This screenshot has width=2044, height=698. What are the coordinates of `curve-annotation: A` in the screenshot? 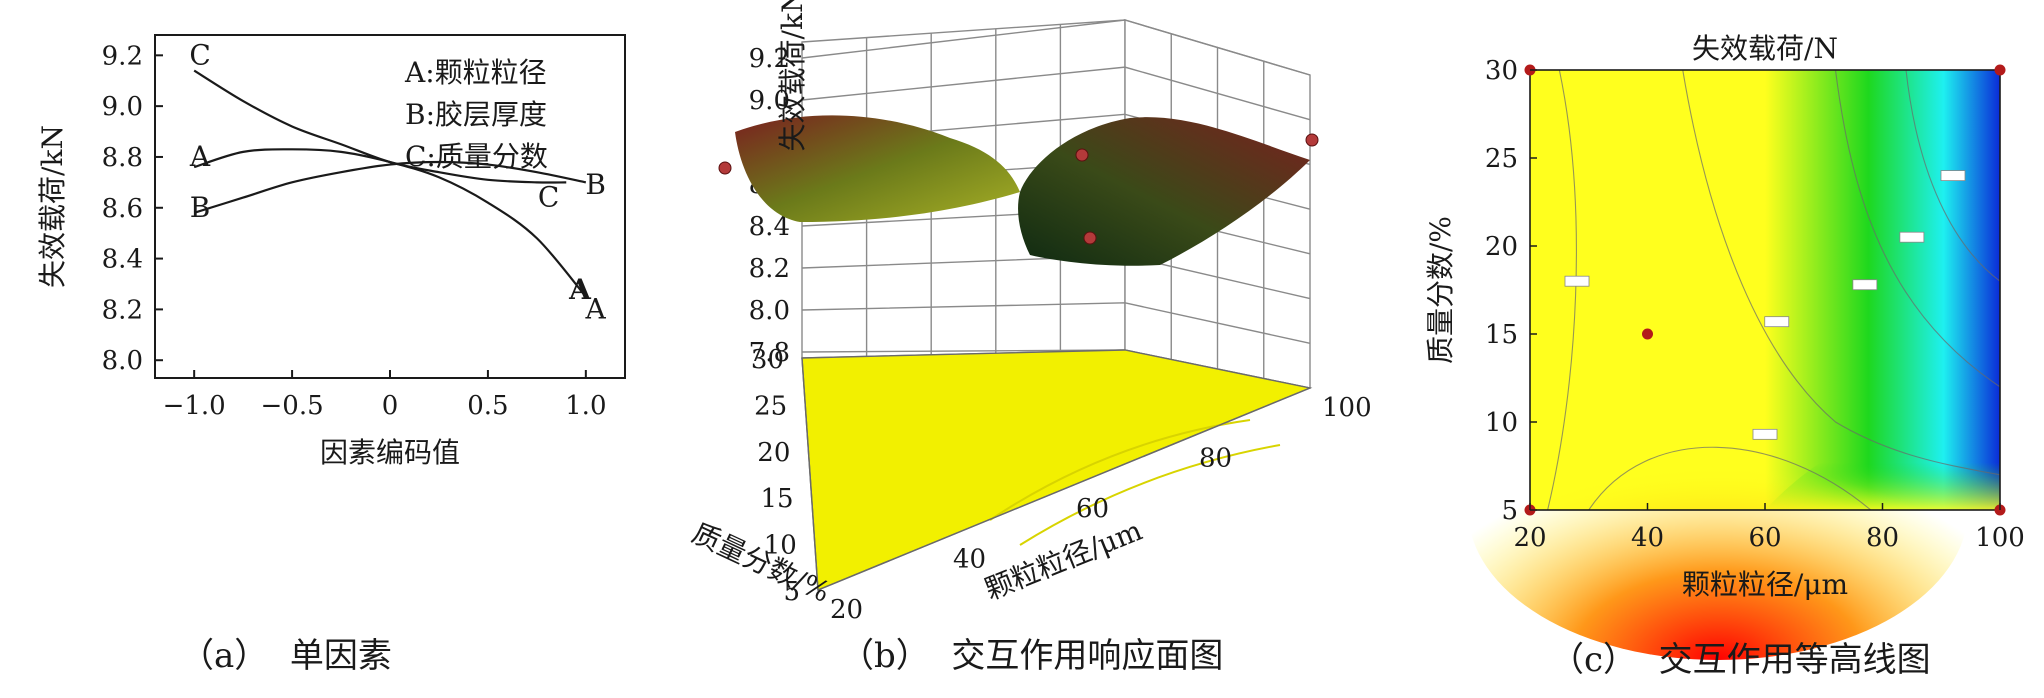 It's located at (580, 289).